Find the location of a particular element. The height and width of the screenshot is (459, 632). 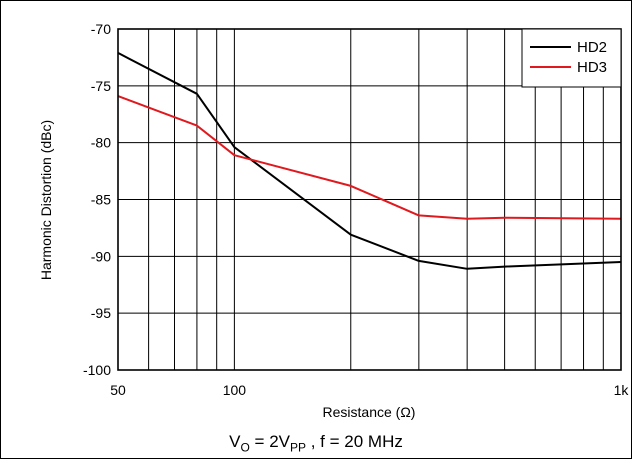

x-tick-labels: 50 100 1k is located at coordinates (369, 390).